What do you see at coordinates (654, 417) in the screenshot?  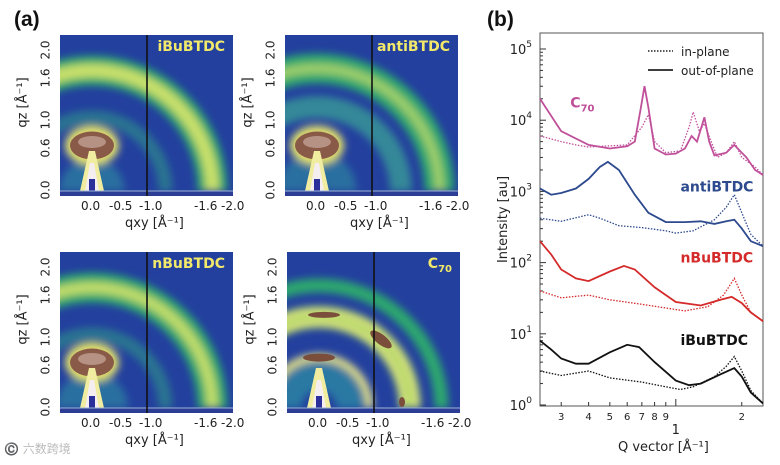 I see `x-tick-label: 8` at bounding box center [654, 417].